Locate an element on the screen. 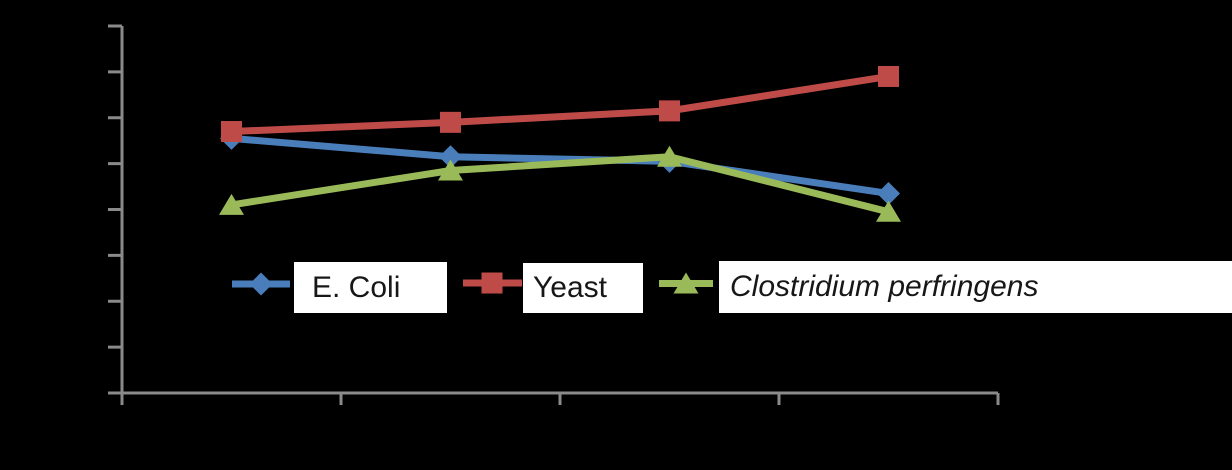 The image size is (1232, 470). legend-item-clostridium: Clostridium perfringens is located at coordinates (975, 287).